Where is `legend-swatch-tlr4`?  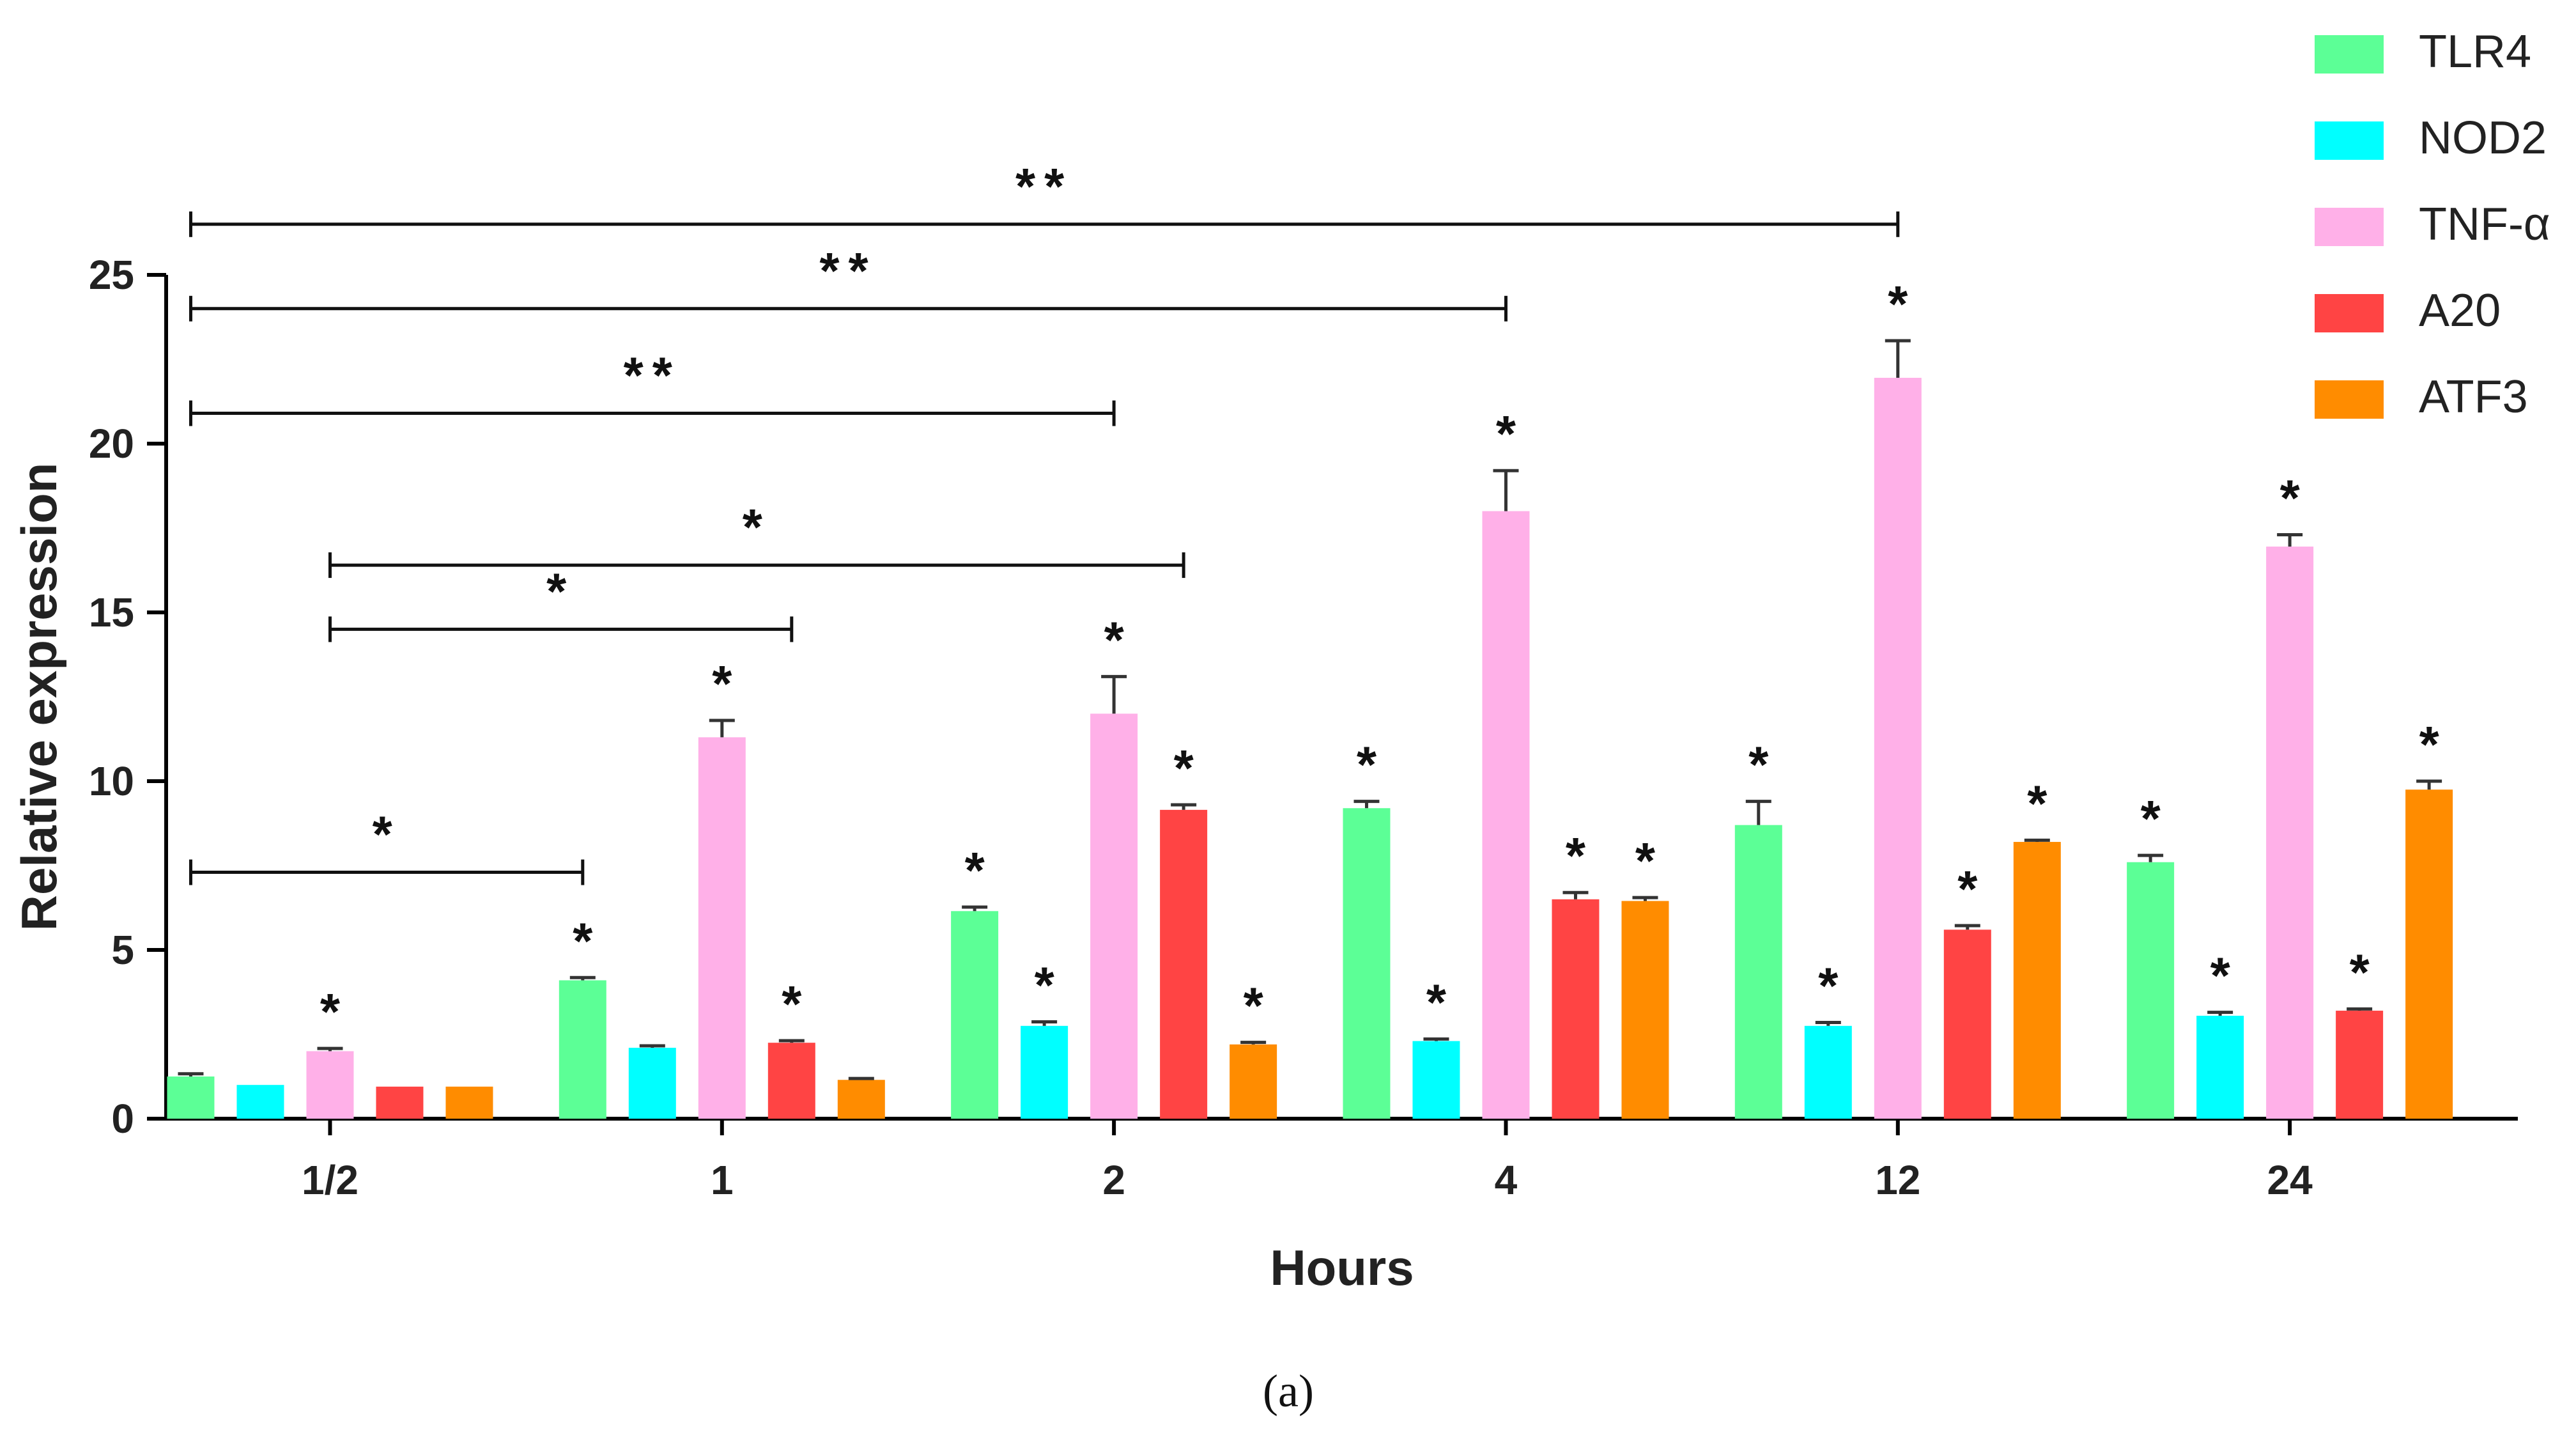
legend-swatch-tlr4 is located at coordinates (2349, 54).